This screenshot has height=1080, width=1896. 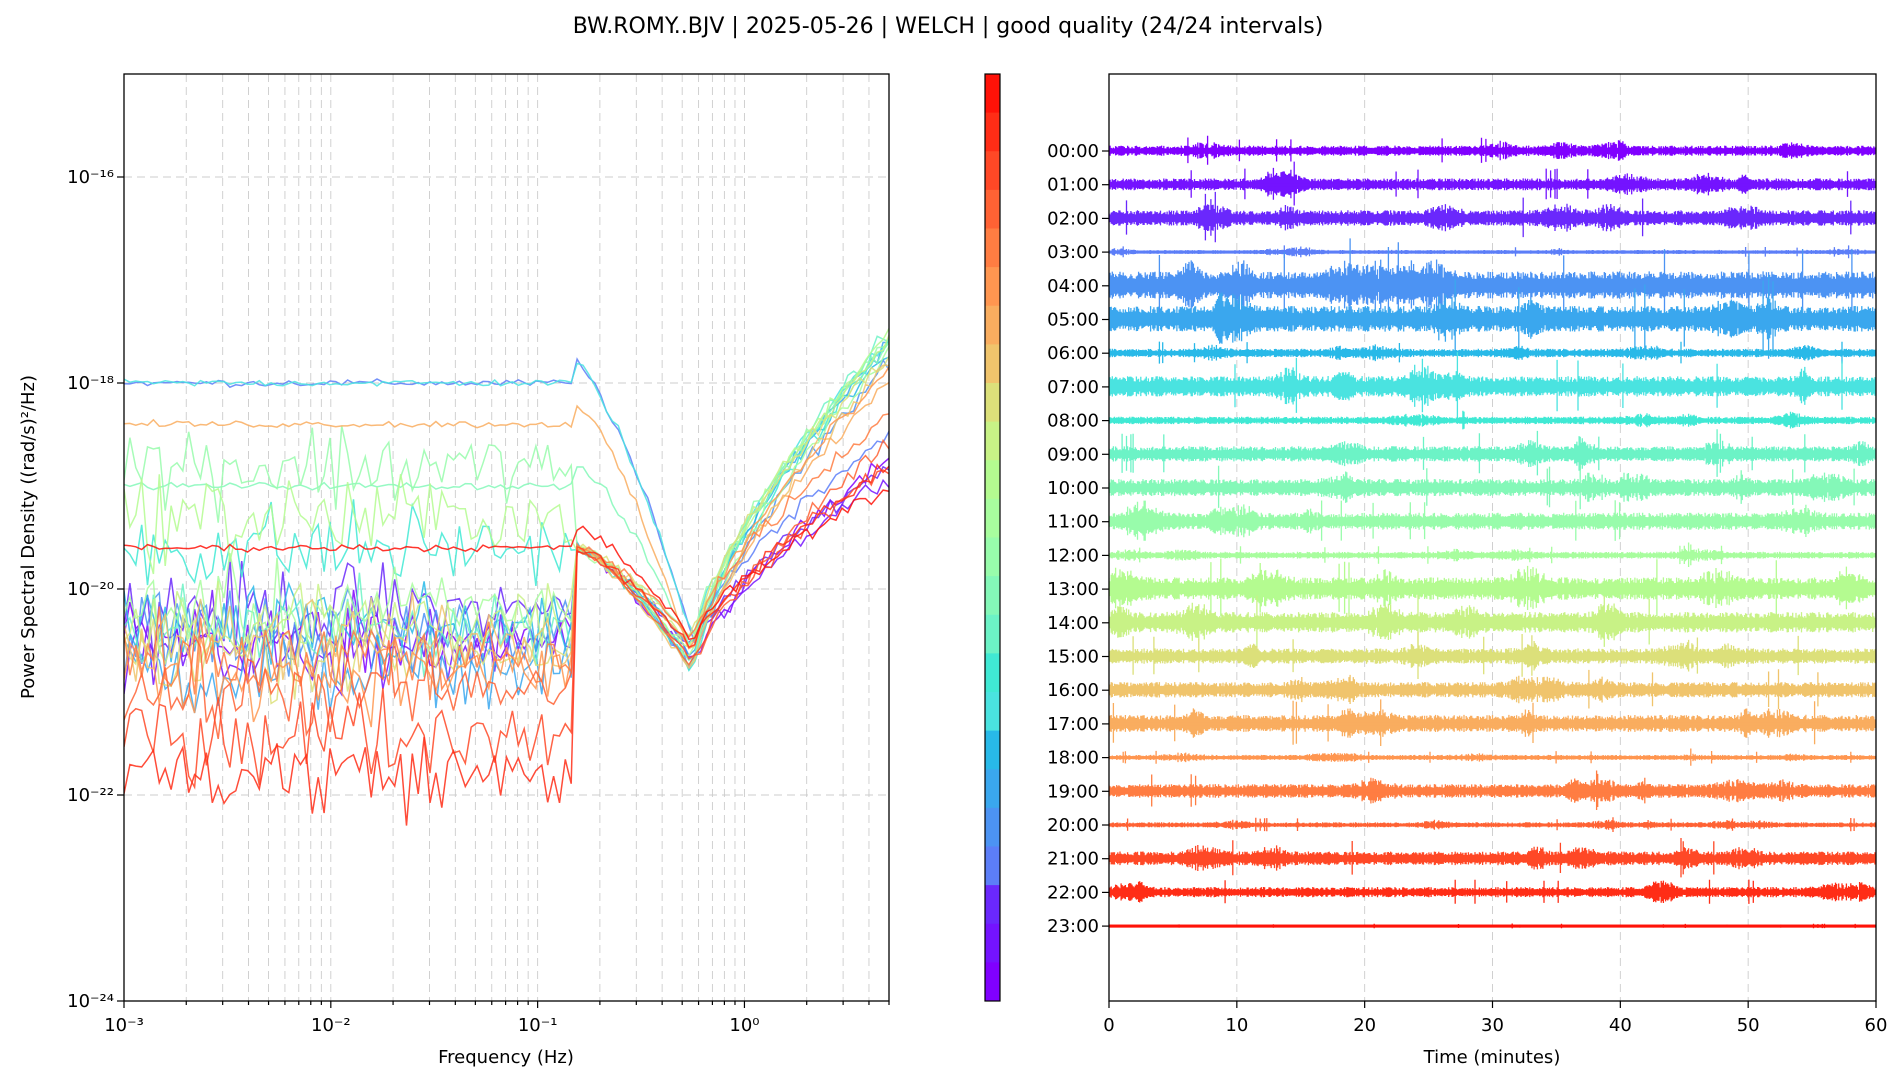 What do you see at coordinates (124, 1025) in the screenshot?
I see `psd-x-tick-label: 10⁻³` at bounding box center [124, 1025].